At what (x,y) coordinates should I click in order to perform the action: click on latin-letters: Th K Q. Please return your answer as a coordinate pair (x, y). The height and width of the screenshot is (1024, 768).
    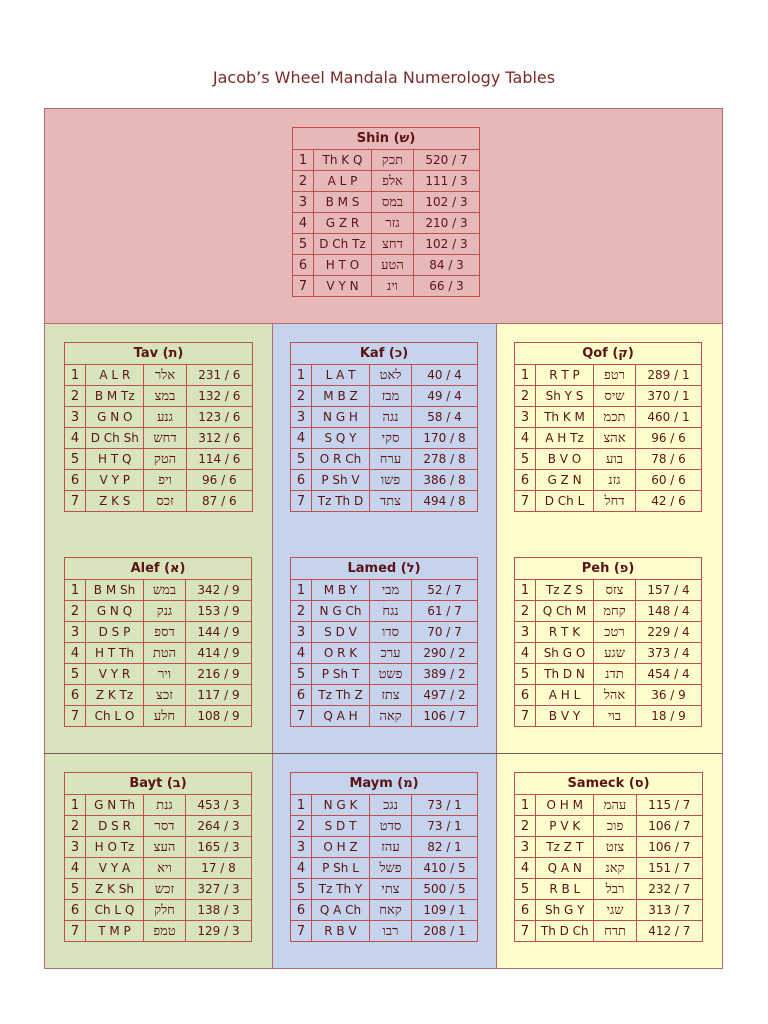
    Looking at the image, I should click on (342, 160).